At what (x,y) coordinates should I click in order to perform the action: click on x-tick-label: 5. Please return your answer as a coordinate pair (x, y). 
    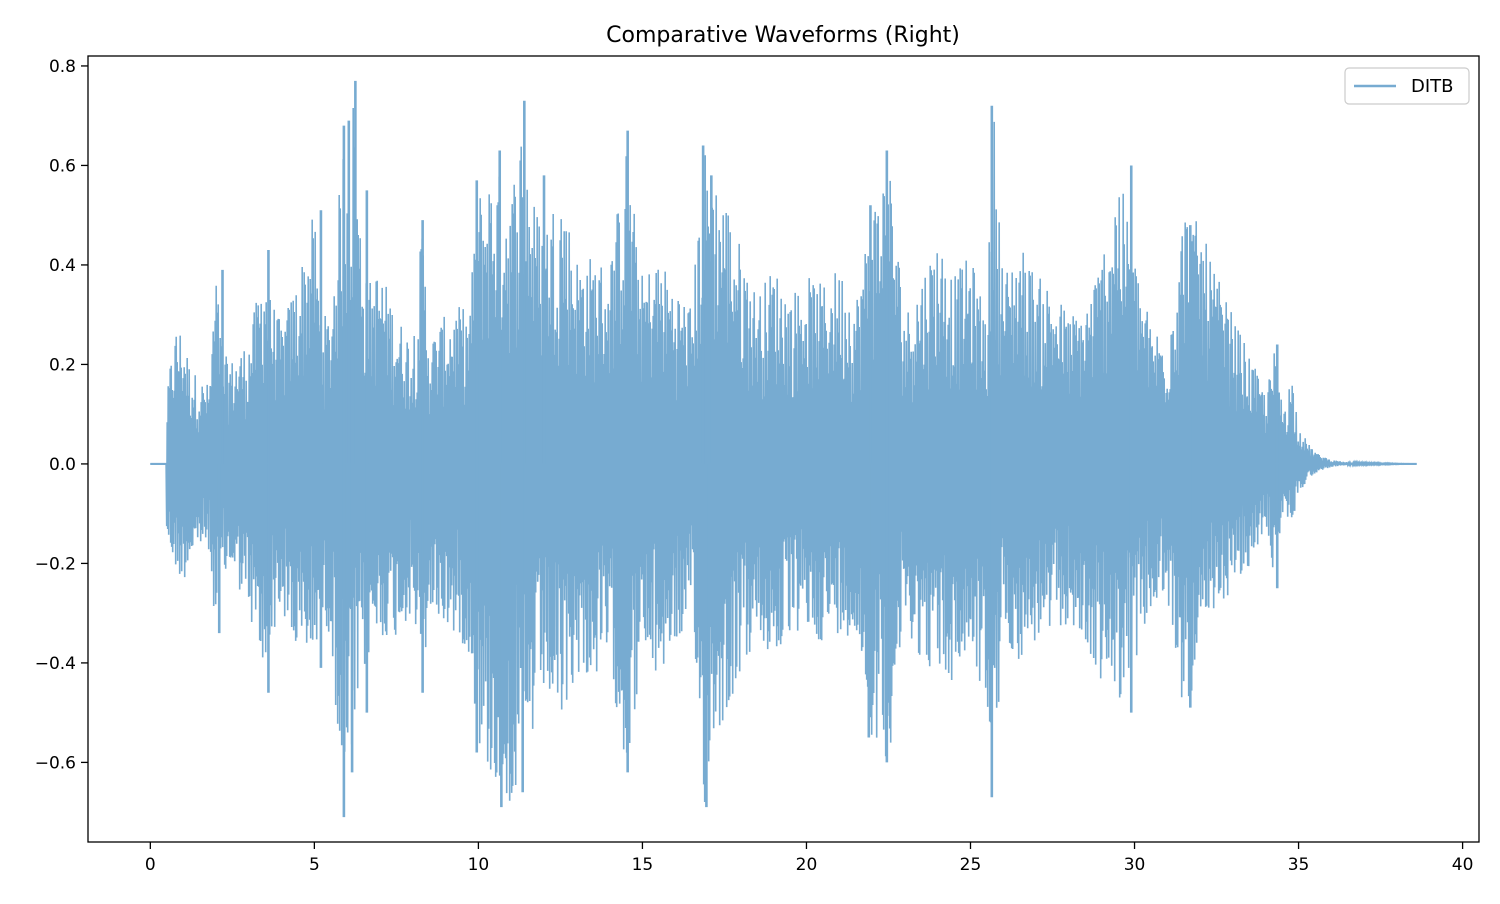
    Looking at the image, I should click on (314, 865).